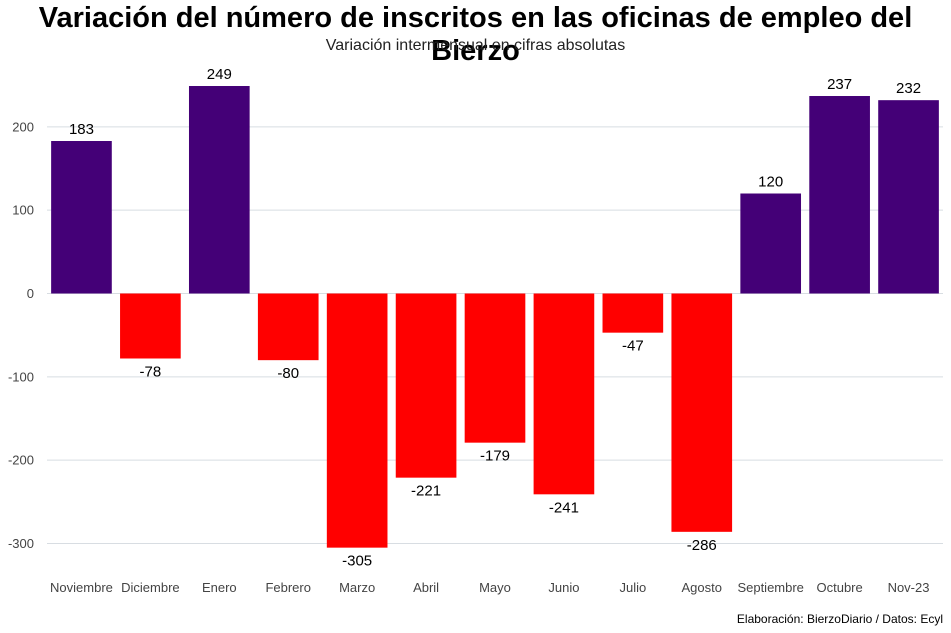 The height and width of the screenshot is (633, 951). I want to click on x-tick-label: Diciembre, so click(150, 587).